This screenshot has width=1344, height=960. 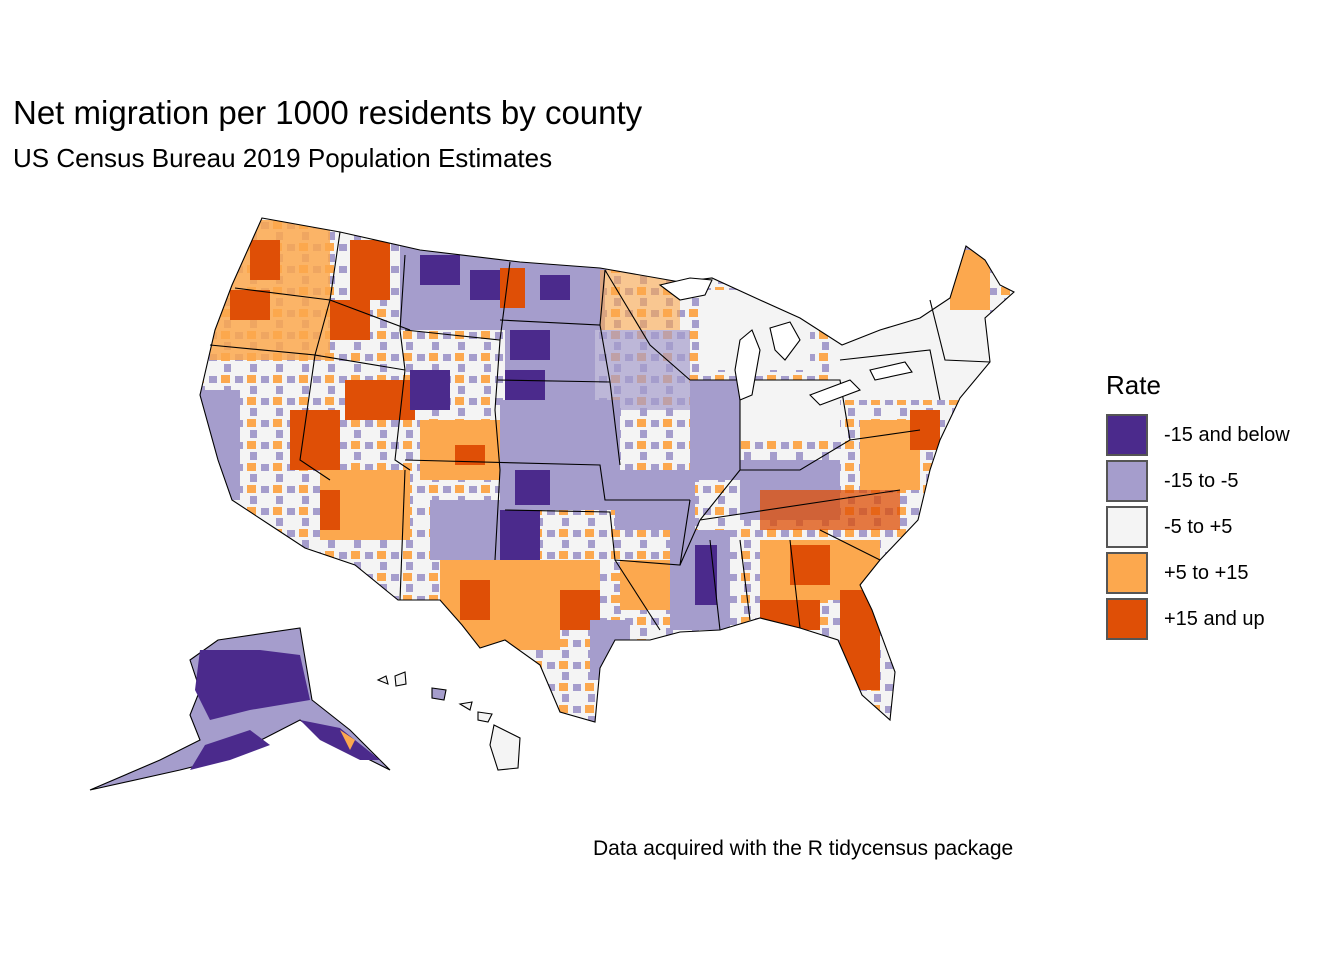 I want to click on legend-title: Rate, so click(x=1133, y=385).